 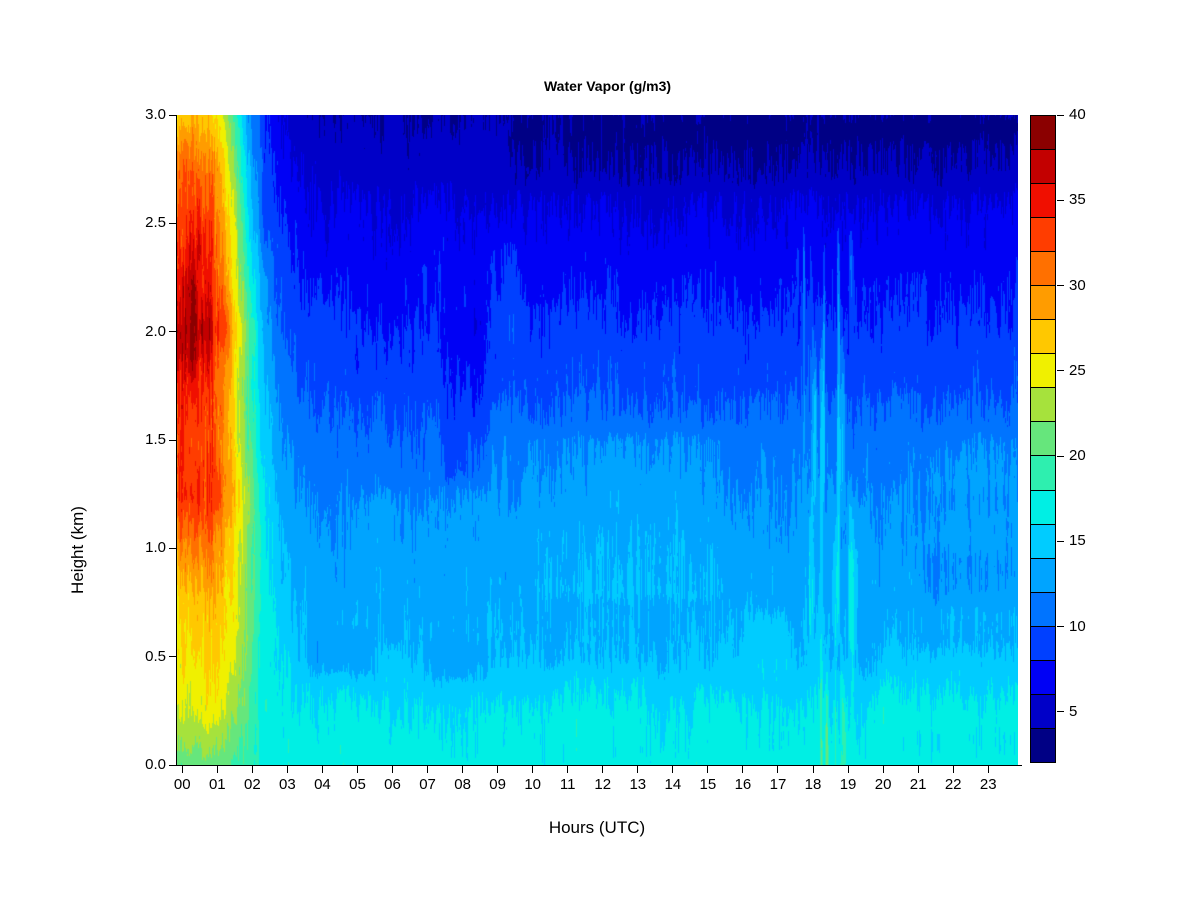 I want to click on x-tick-label: 06, so click(x=392, y=784).